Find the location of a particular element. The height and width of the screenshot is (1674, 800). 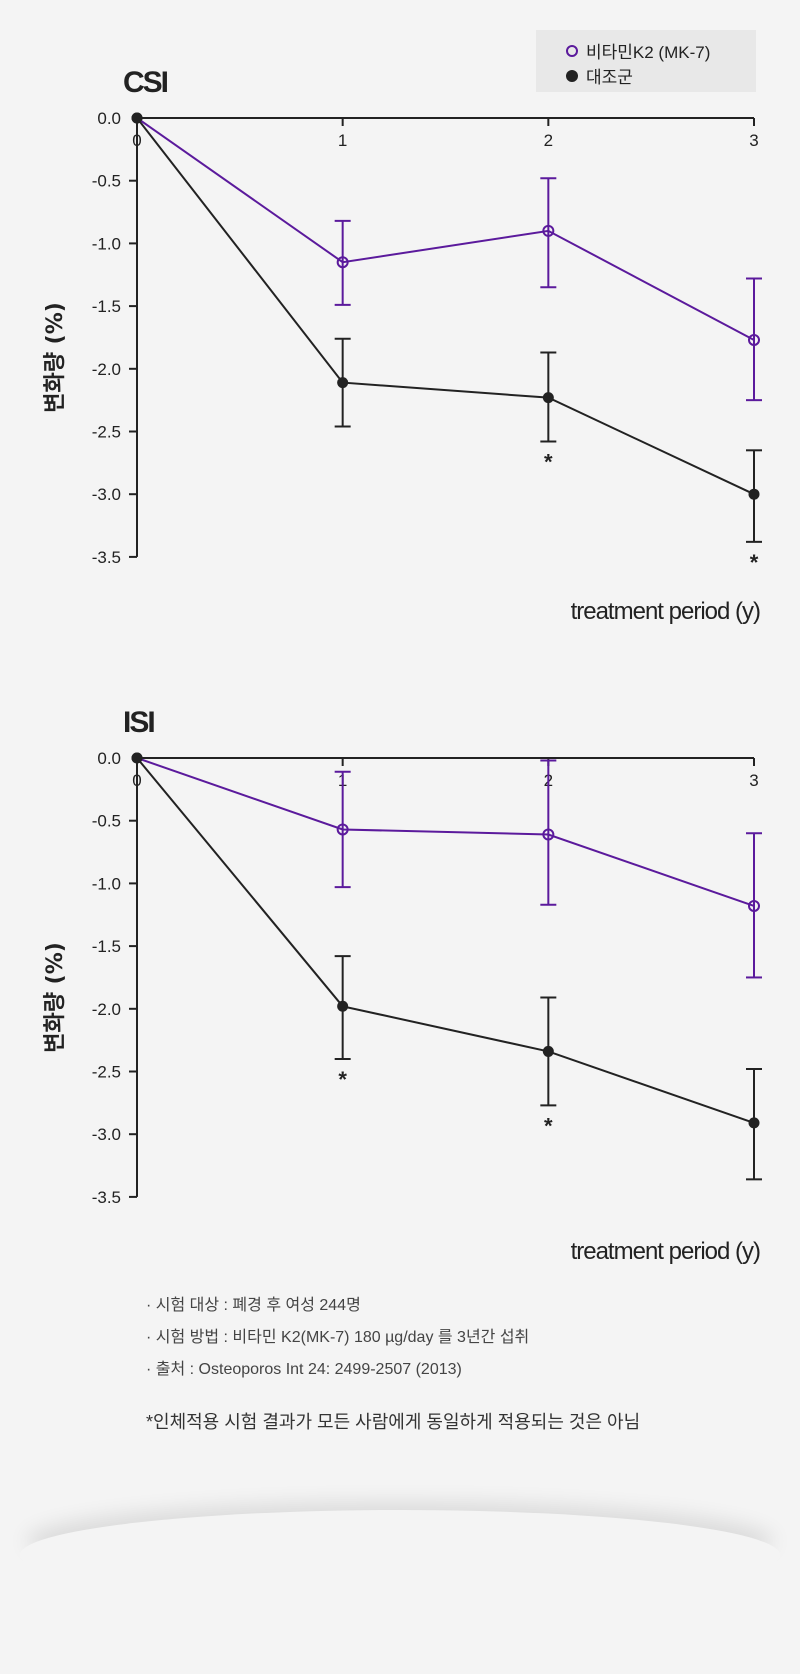

filled-circle-marker-icon is located at coordinates (572, 75).